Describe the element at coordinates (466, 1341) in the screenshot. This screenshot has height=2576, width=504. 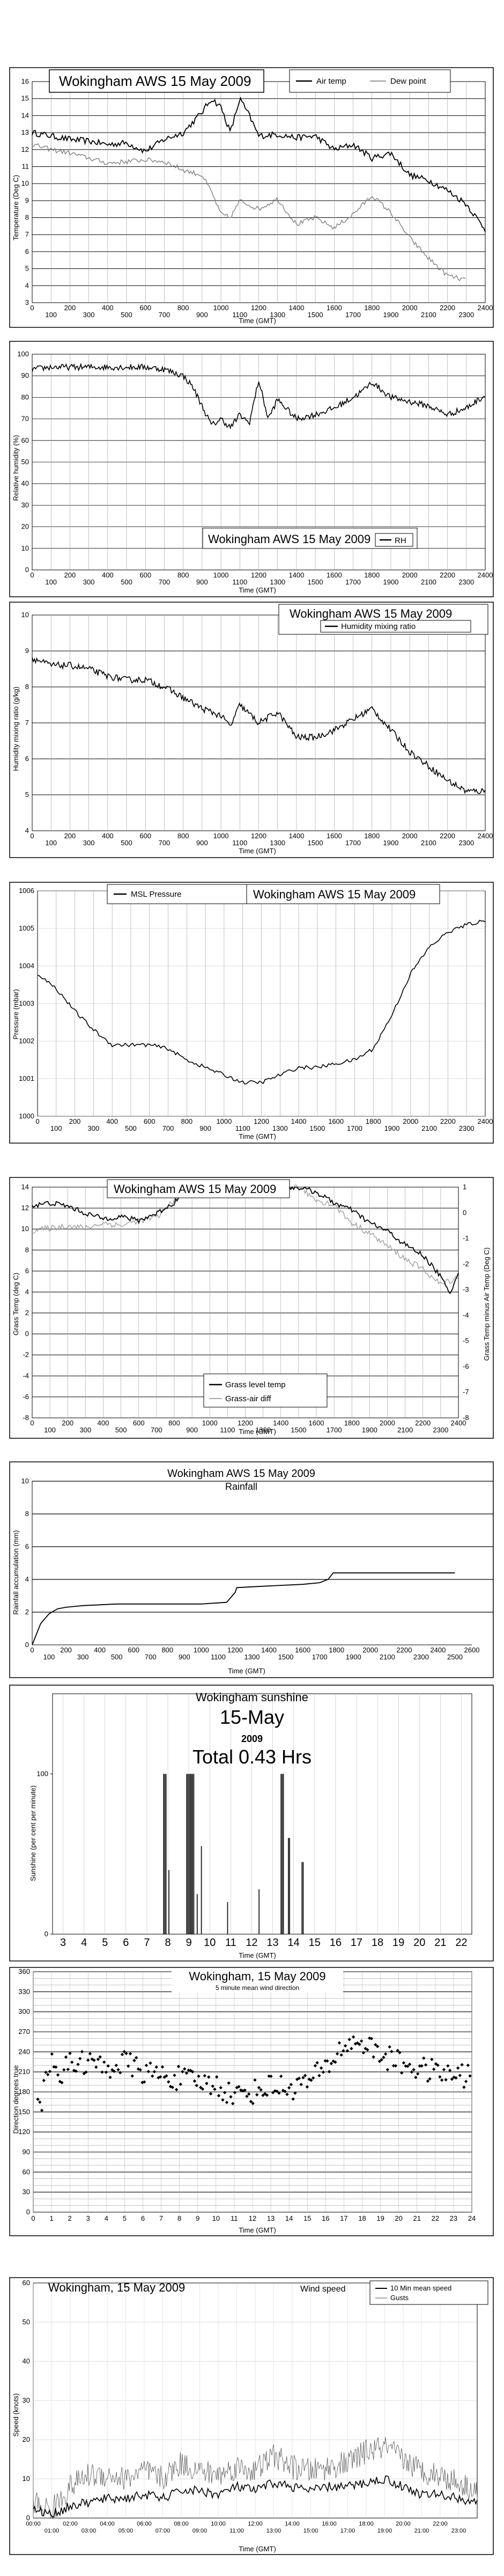
I see `y-right-tick-label: -5` at that location.